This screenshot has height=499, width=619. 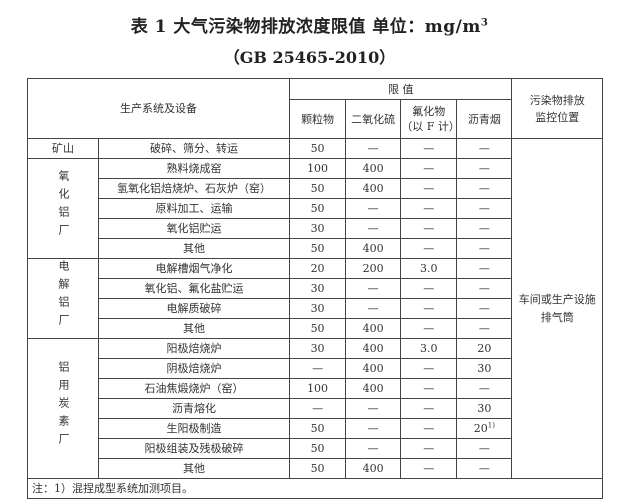 I want to click on table-row: 沥青熔化 — — —30, so click(x=315, y=408).